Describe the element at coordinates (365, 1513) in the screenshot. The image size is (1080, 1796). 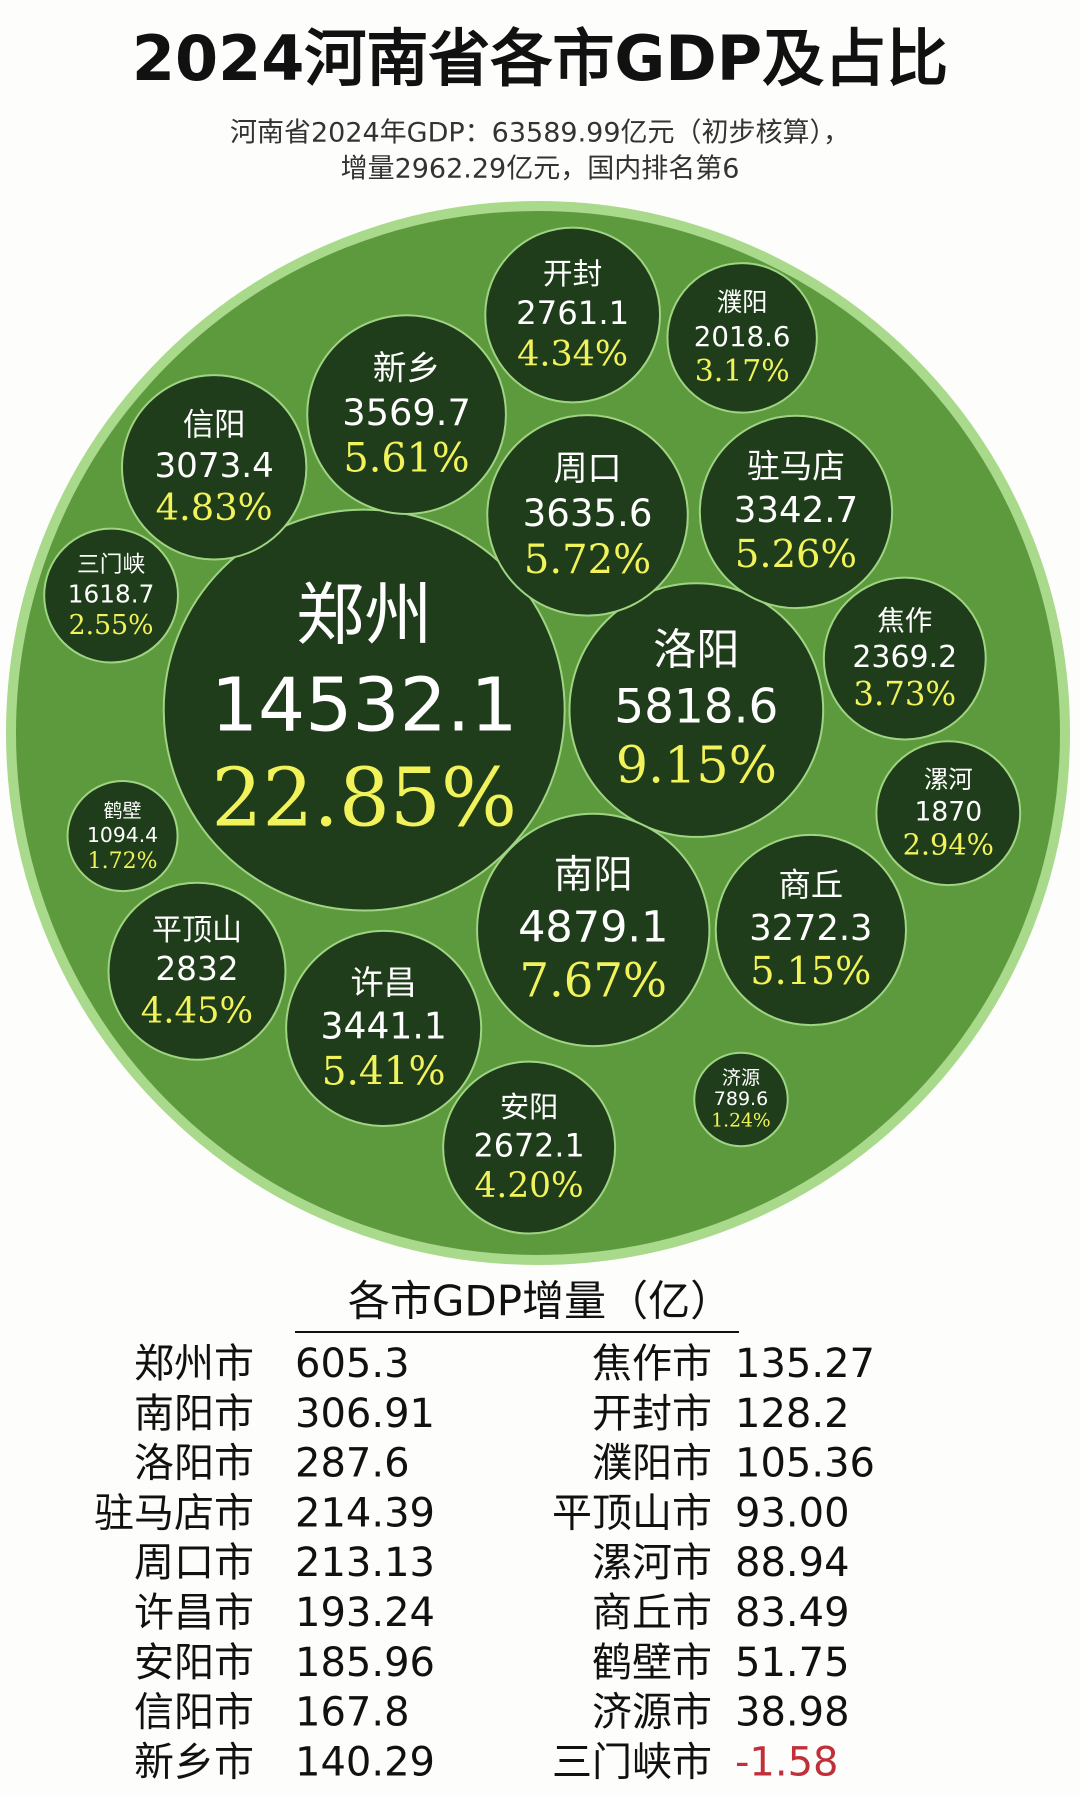
I see `increment: 214.39` at that location.